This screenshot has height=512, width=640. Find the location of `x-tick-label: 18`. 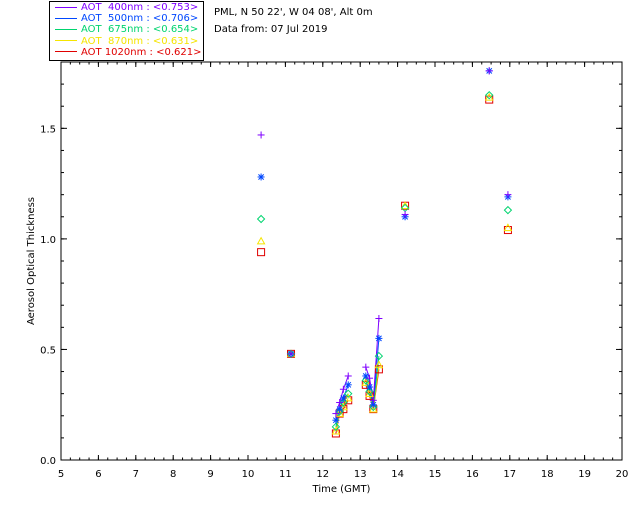

x-tick-label: 18 is located at coordinates (547, 474).